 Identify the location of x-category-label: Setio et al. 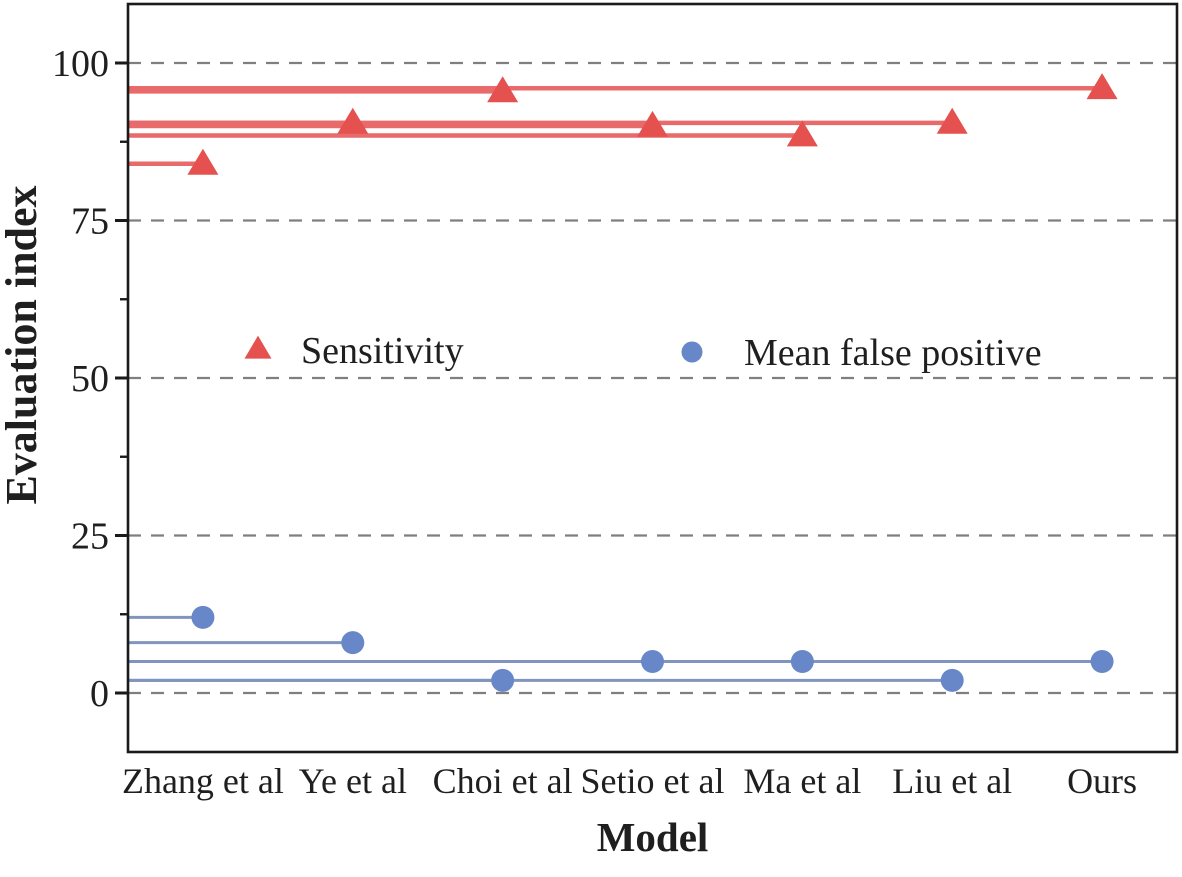
(653, 781).